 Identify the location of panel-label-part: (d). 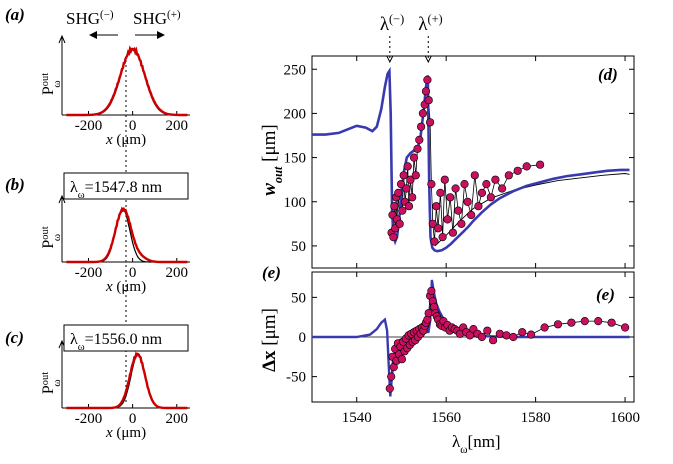
(608, 74).